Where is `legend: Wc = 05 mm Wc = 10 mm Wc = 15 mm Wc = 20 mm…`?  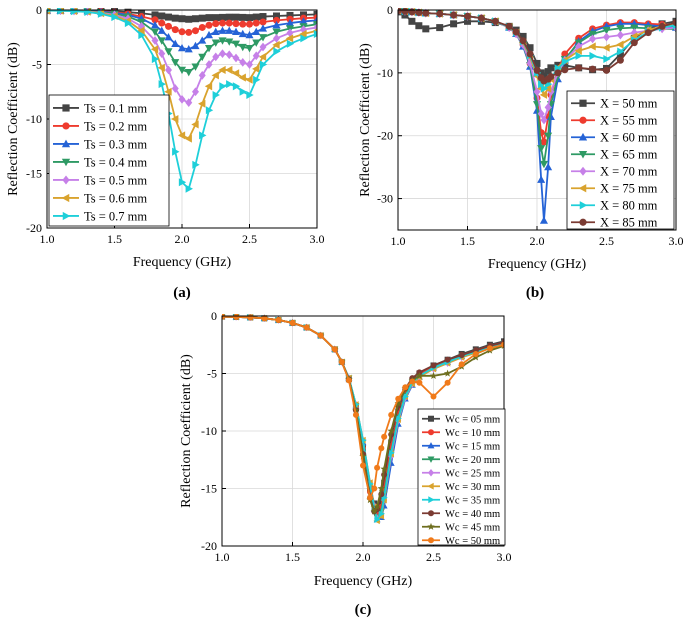
legend: Wc = 05 mm Wc = 10 mm Wc = 15 mm Wc = 20 mm… is located at coordinates (461, 477).